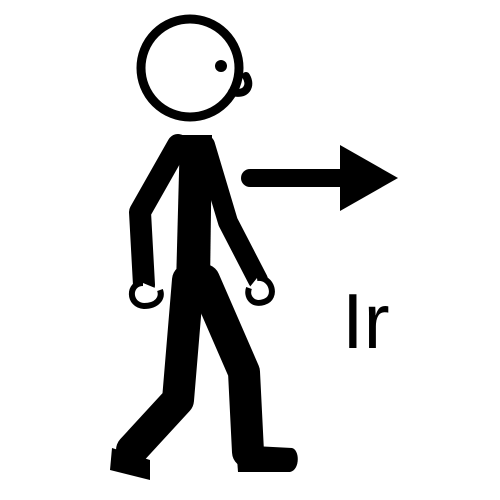  Describe the element at coordinates (194, 68) in the screenshot. I see `head` at that location.